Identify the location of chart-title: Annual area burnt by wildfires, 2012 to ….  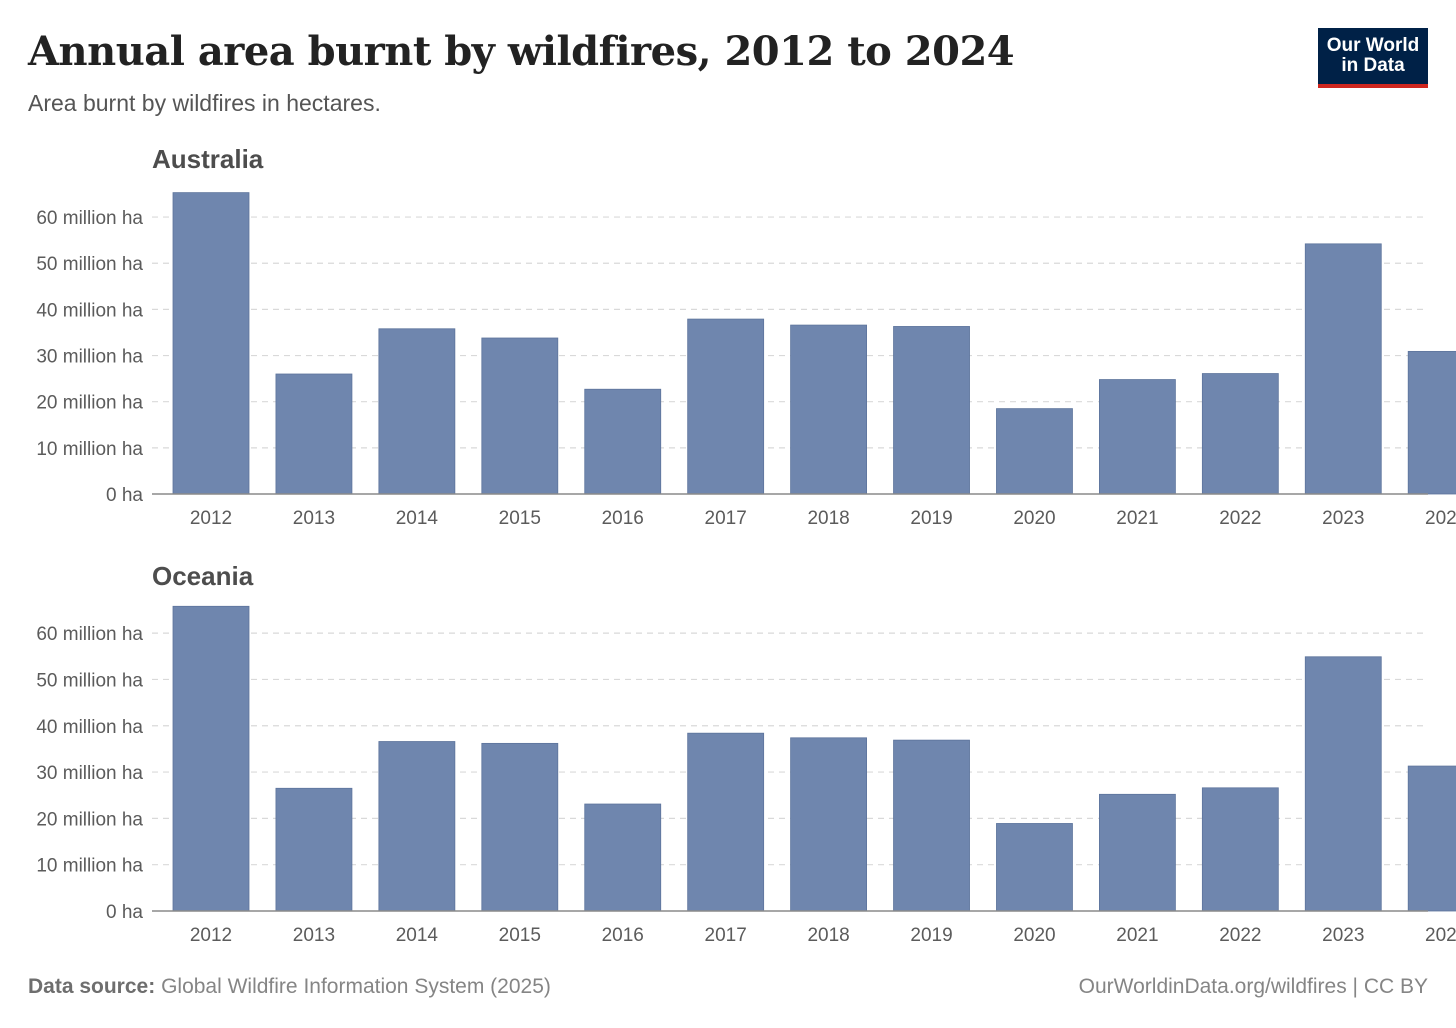
(521, 51).